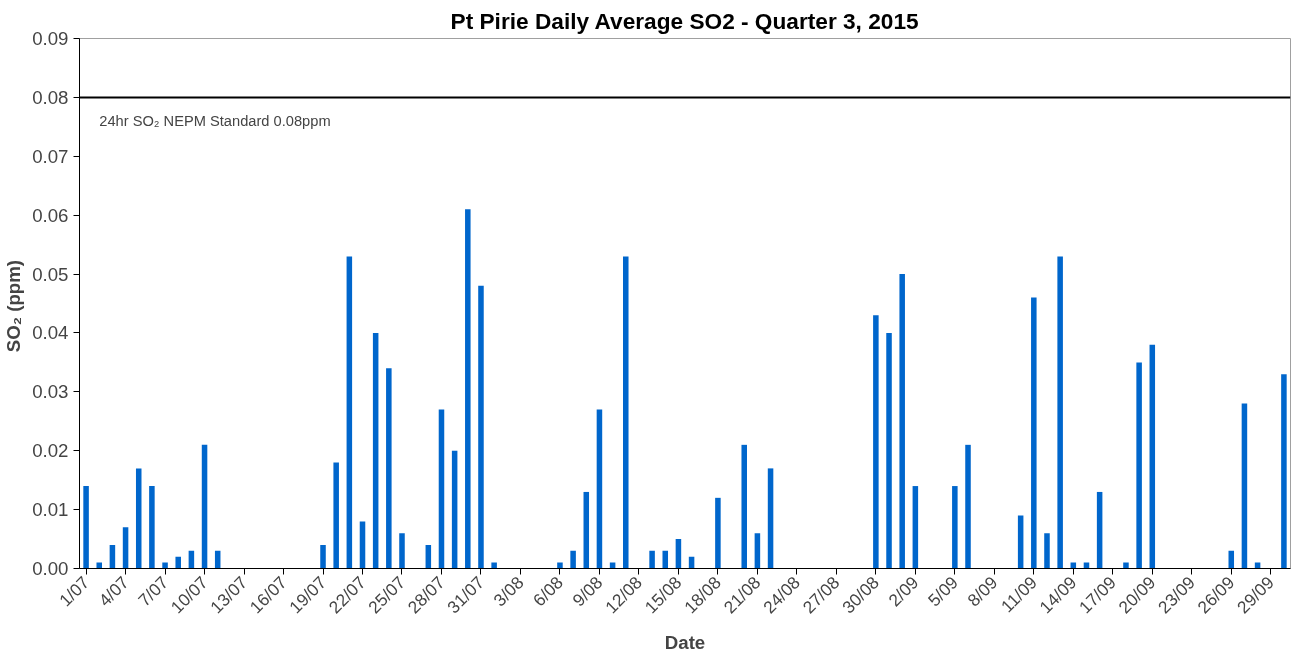  What do you see at coordinates (153, 591) in the screenshot?
I see `x-tick-label: 7/07` at bounding box center [153, 591].